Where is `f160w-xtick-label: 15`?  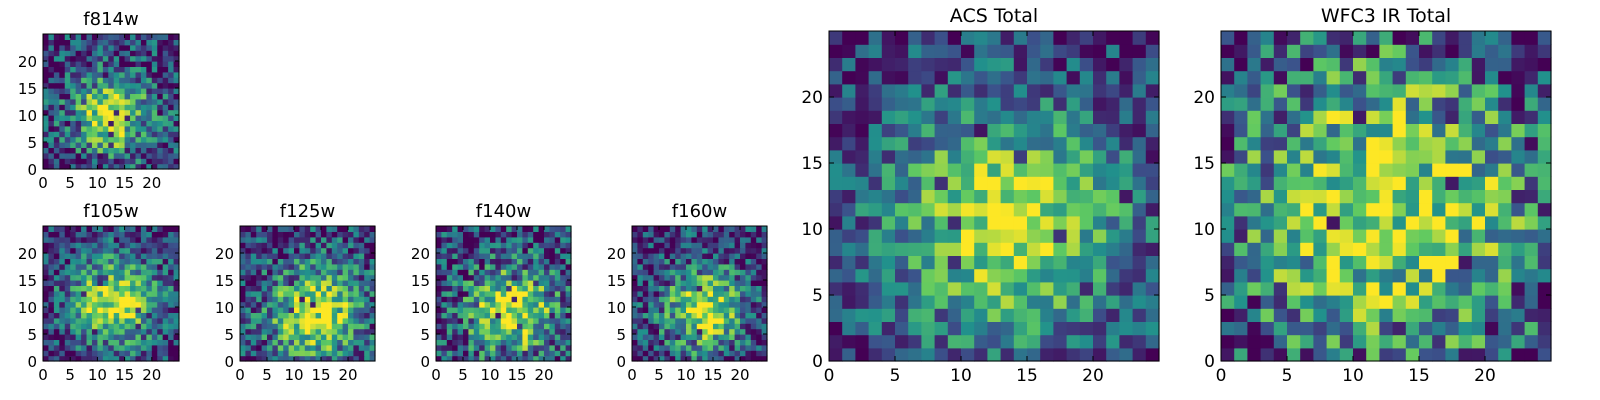
f160w-xtick-label: 15 is located at coordinates (712, 375).